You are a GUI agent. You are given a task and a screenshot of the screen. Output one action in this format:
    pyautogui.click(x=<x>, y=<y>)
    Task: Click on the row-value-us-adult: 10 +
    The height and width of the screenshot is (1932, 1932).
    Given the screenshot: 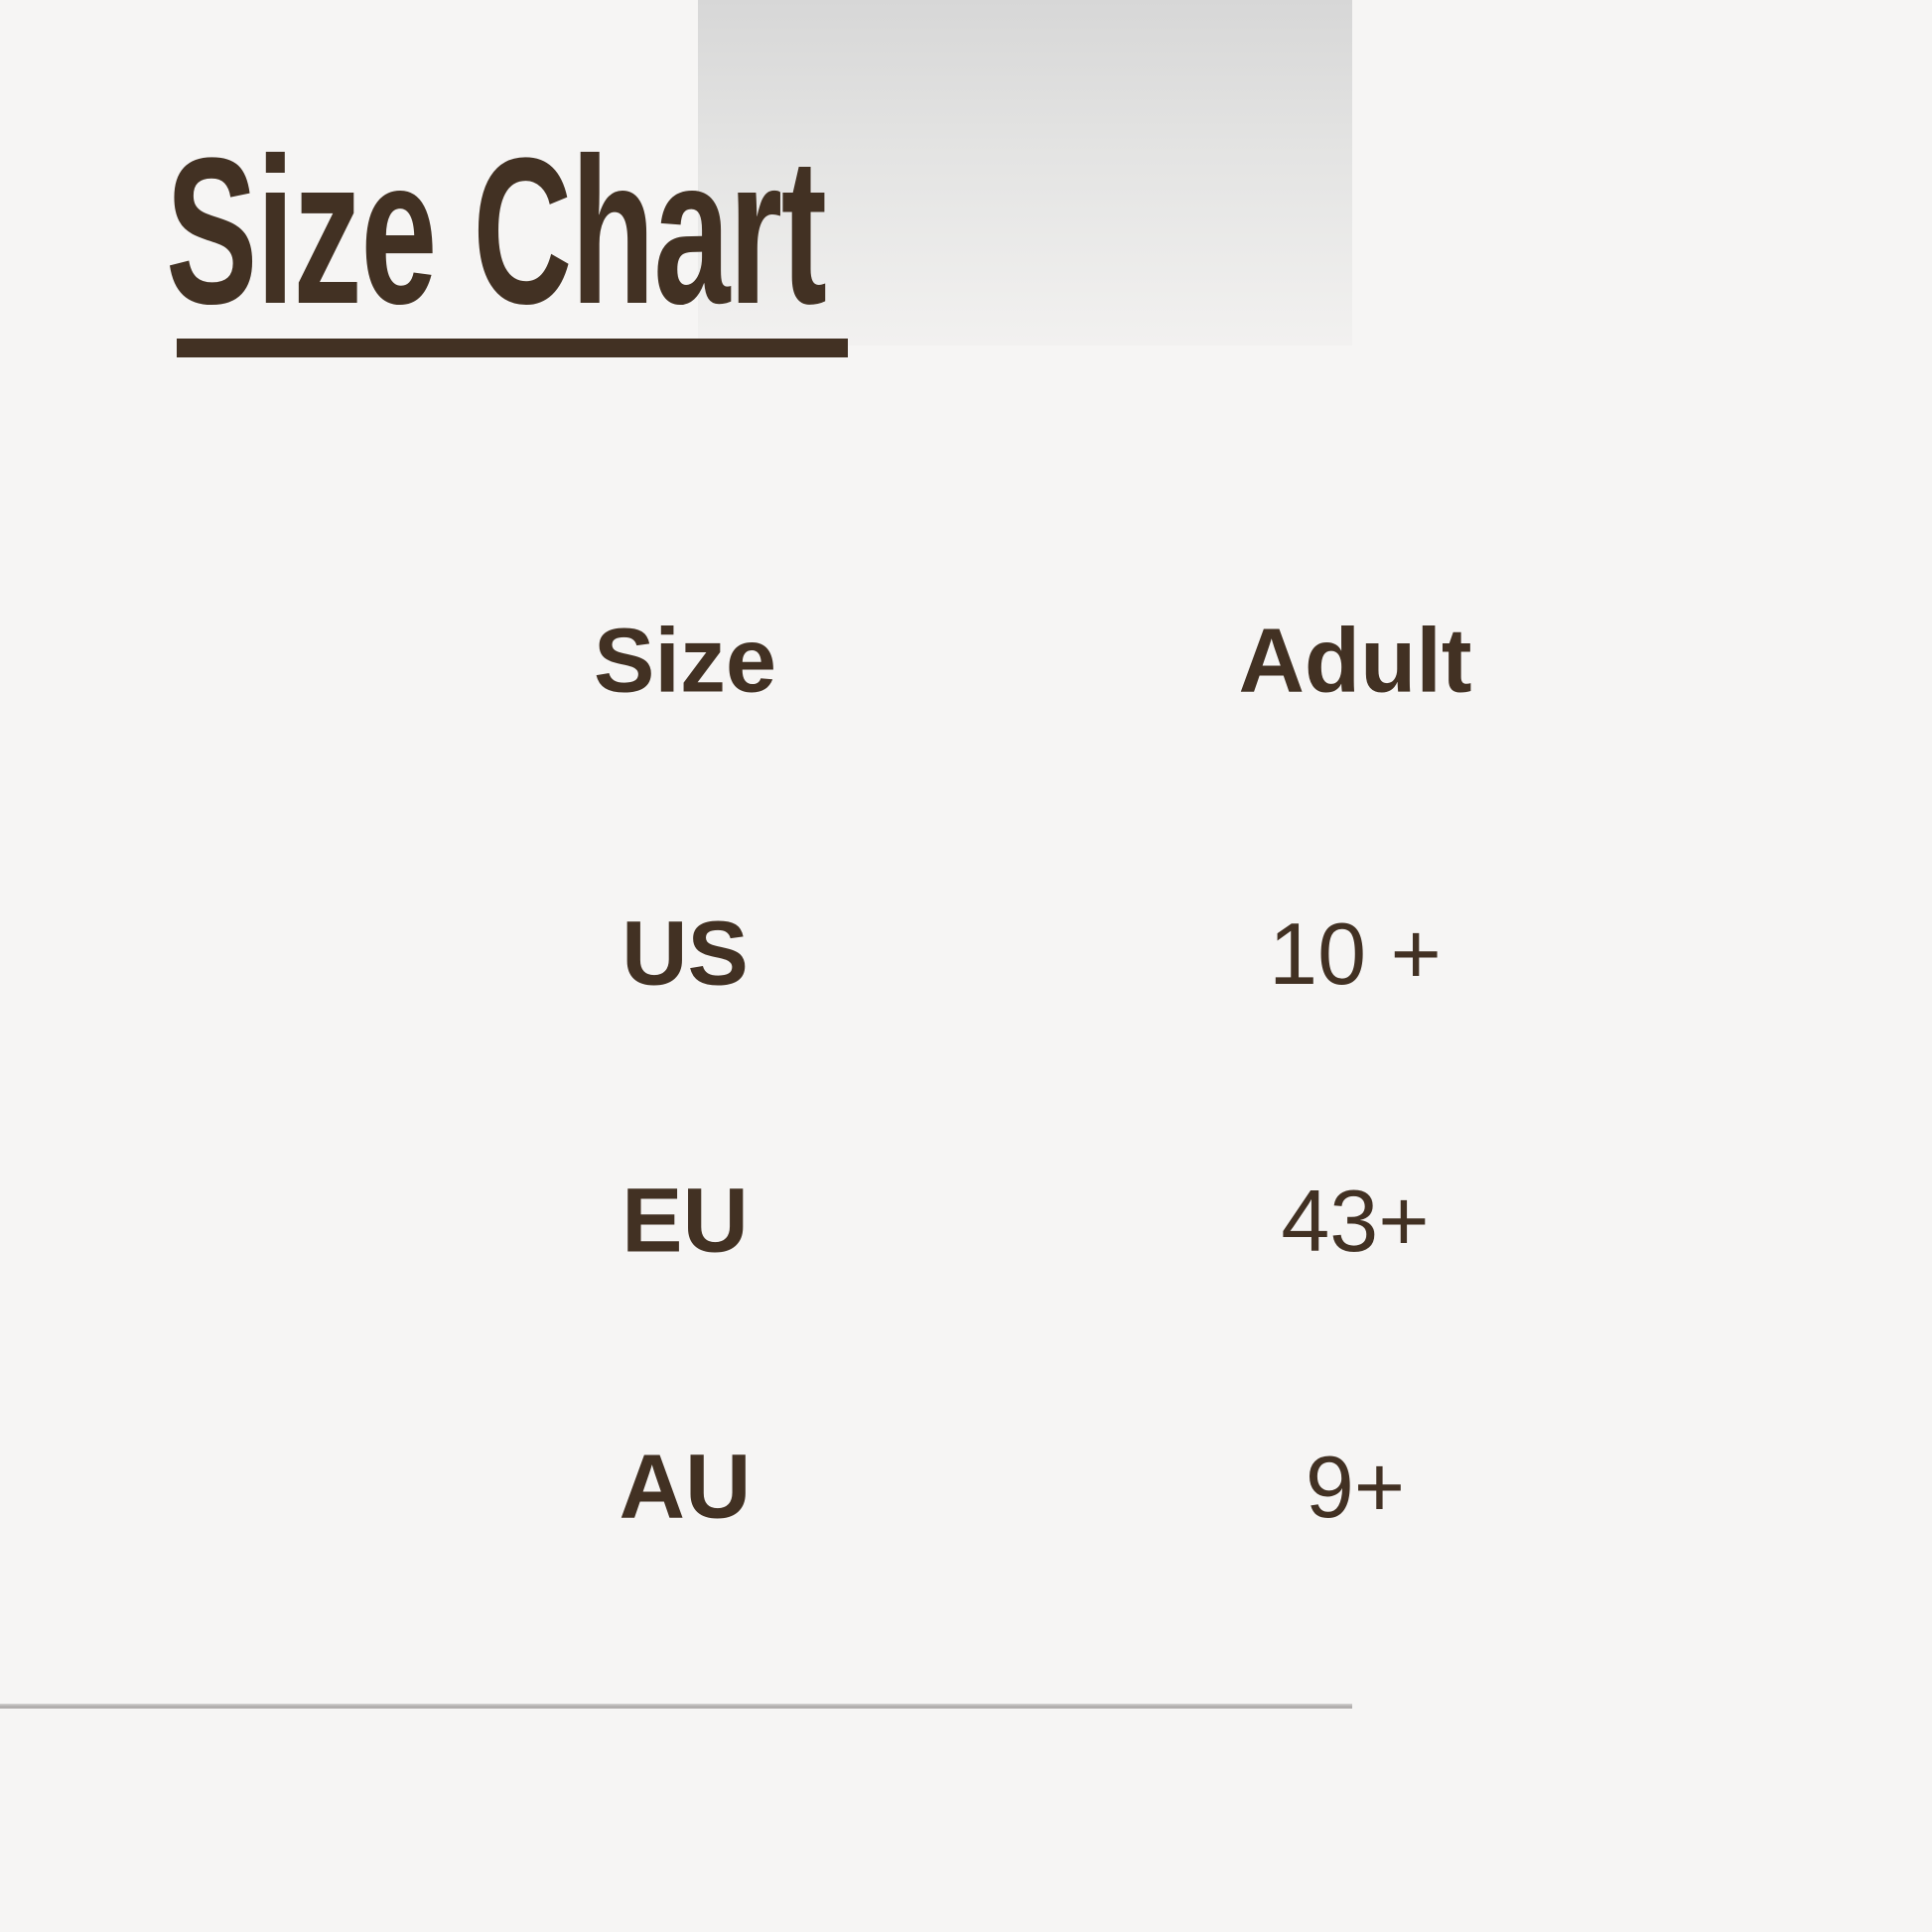 What is the action you would take?
    pyautogui.click(x=1355, y=954)
    